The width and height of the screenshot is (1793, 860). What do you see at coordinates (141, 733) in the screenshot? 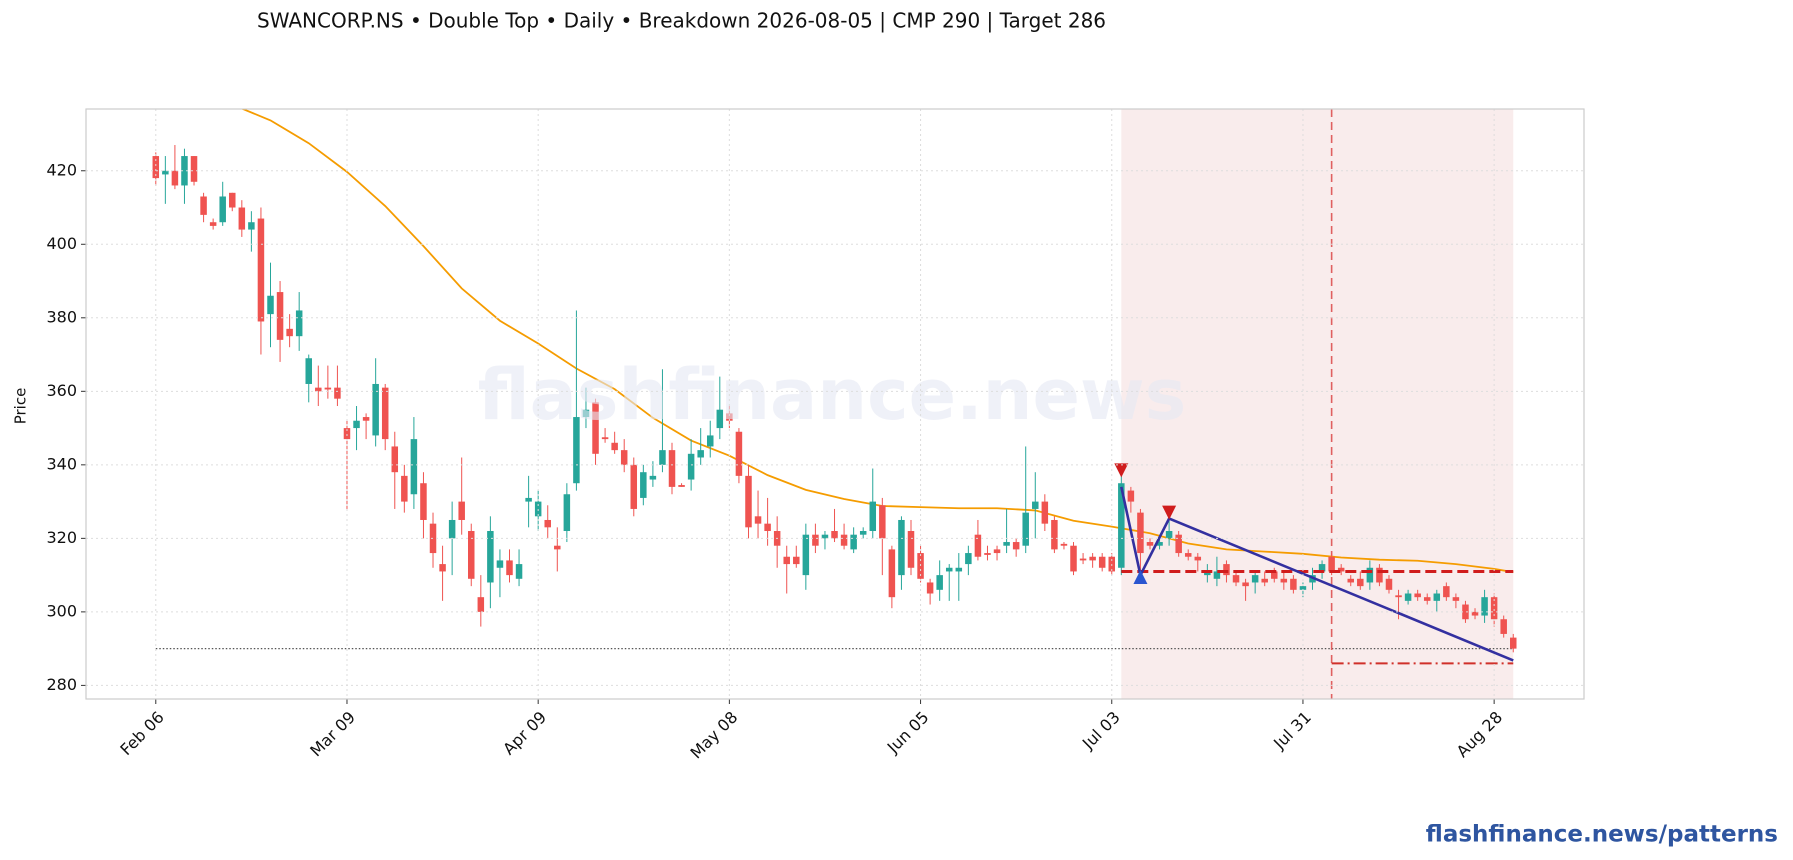
I see `x-tick-label: Feb 06` at bounding box center [141, 733].